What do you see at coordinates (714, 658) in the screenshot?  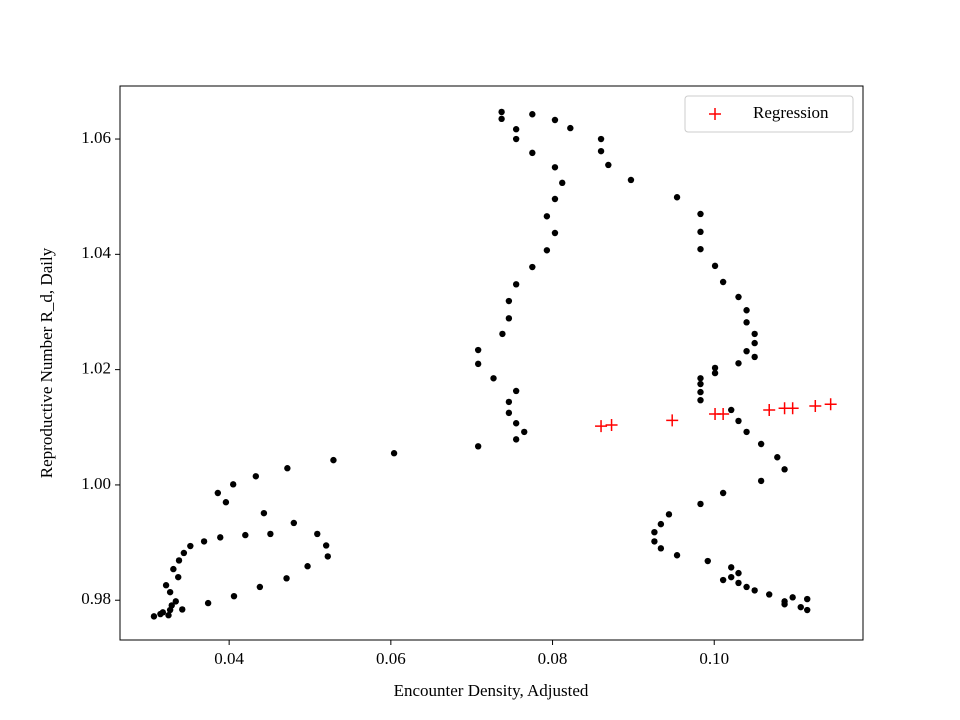 I see `x-tick-label: 0.10` at bounding box center [714, 658].